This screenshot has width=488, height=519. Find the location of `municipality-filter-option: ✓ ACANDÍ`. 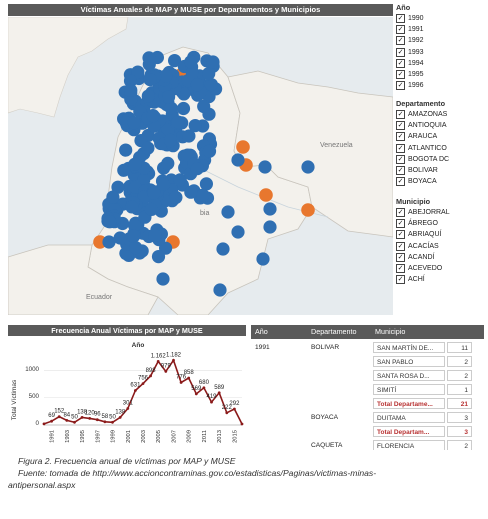

municipality-filter-option: ✓ ACANDÍ is located at coordinates (441, 257).